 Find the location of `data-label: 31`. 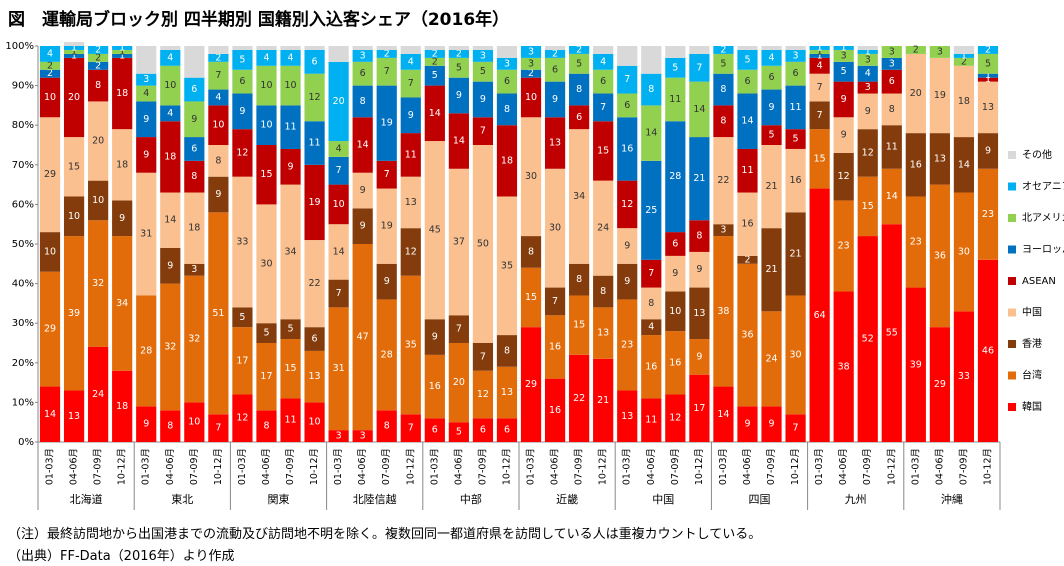

data-label: 31 is located at coordinates (339, 368).